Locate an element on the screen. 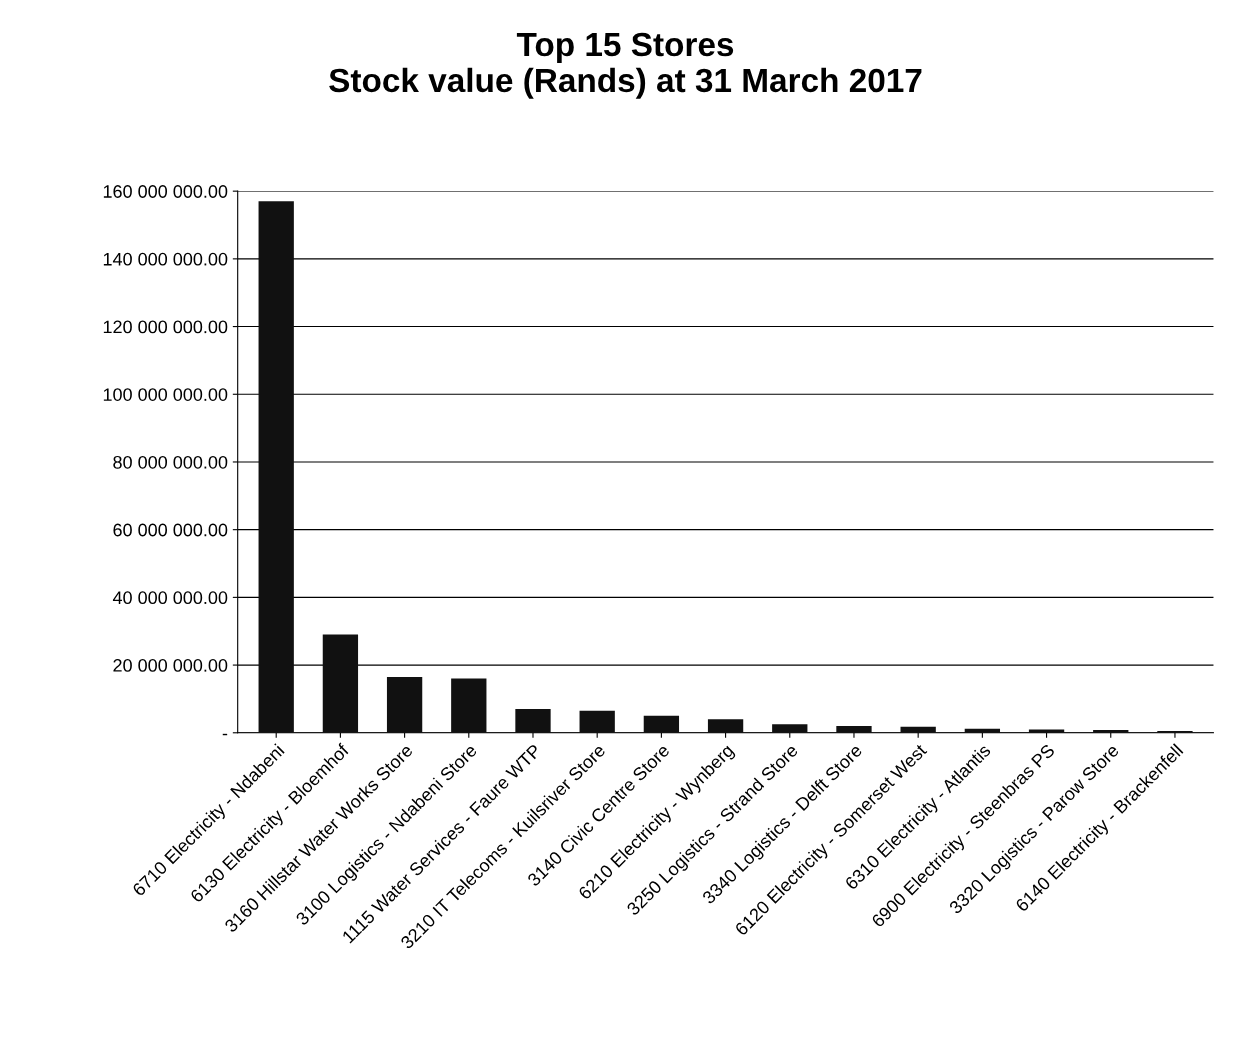 The width and height of the screenshot is (1251, 1062). y-tick-label: - is located at coordinates (225, 734).